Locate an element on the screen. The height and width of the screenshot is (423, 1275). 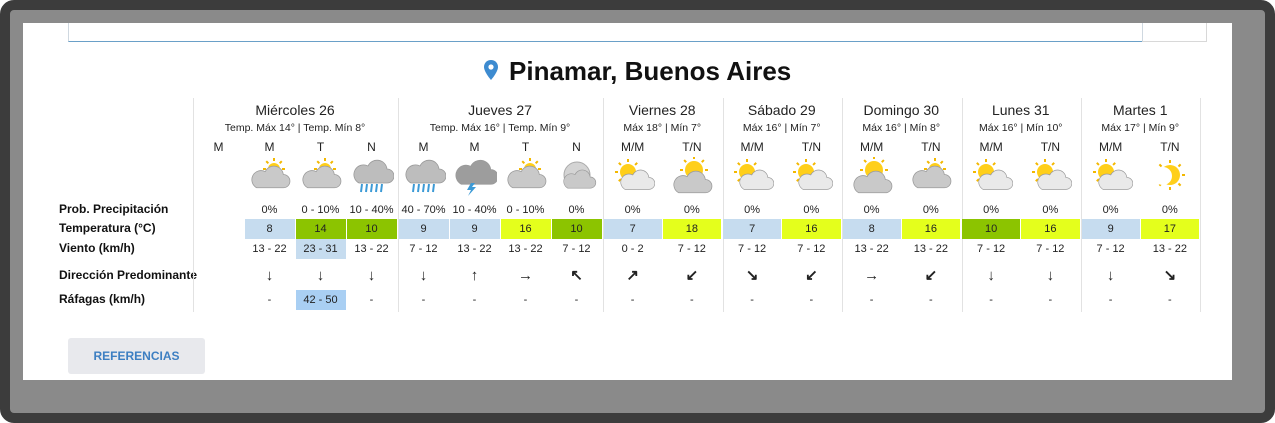
wind: 0 - 2 is located at coordinates (632, 249).